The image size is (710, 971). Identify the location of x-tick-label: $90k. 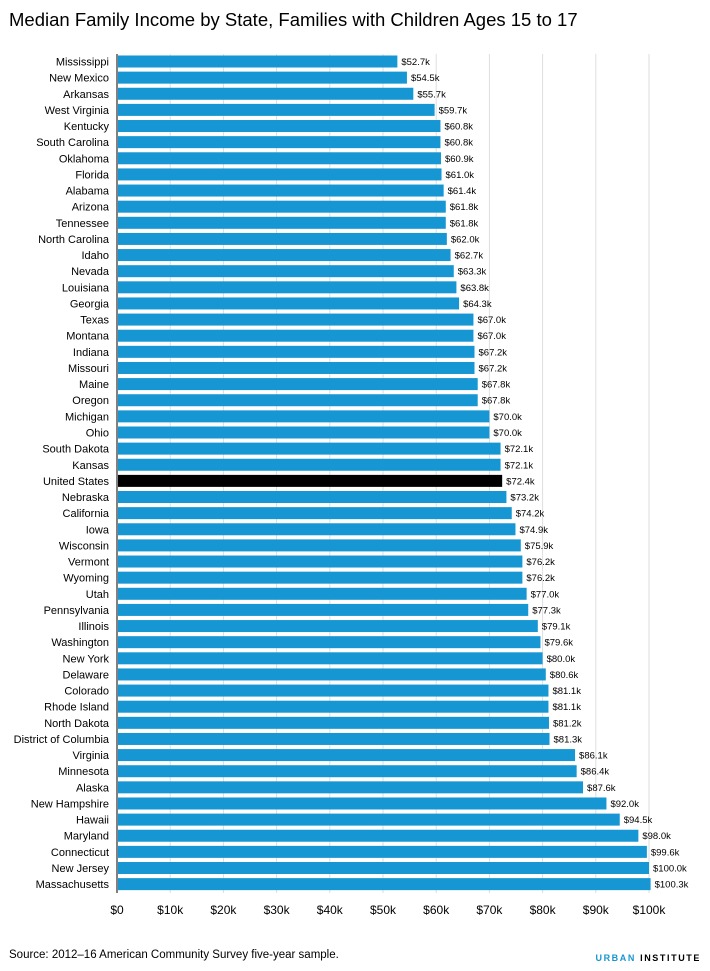
(596, 910).